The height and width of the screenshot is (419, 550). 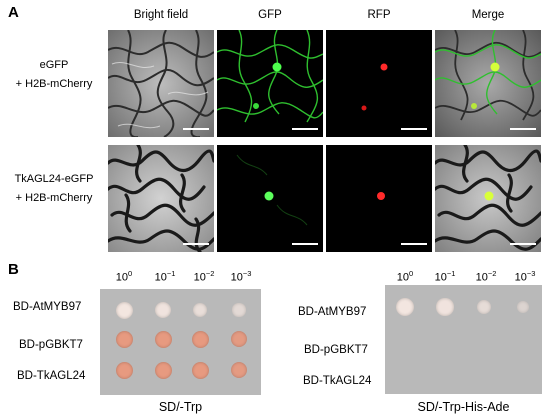 What do you see at coordinates (54, 75) in the screenshot?
I see `row-label-egfp: eGFP + H2B-mCherry` at bounding box center [54, 75].